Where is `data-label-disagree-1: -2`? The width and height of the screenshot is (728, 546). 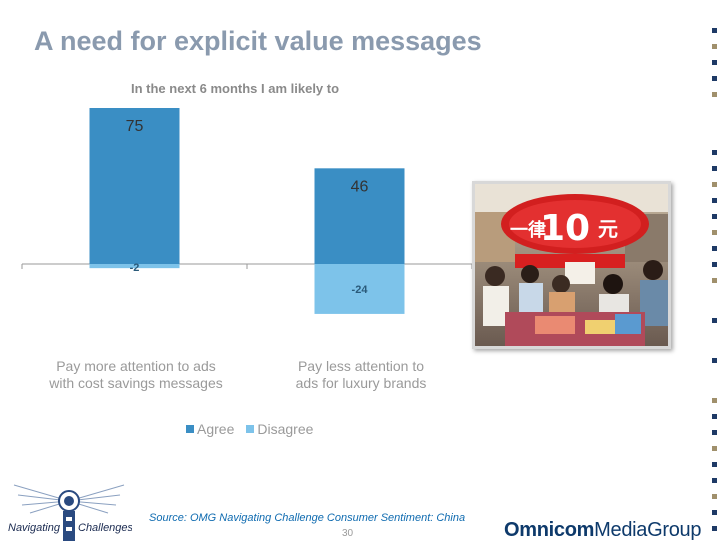 data-label-disagree-1: -2 is located at coordinates (135, 268).